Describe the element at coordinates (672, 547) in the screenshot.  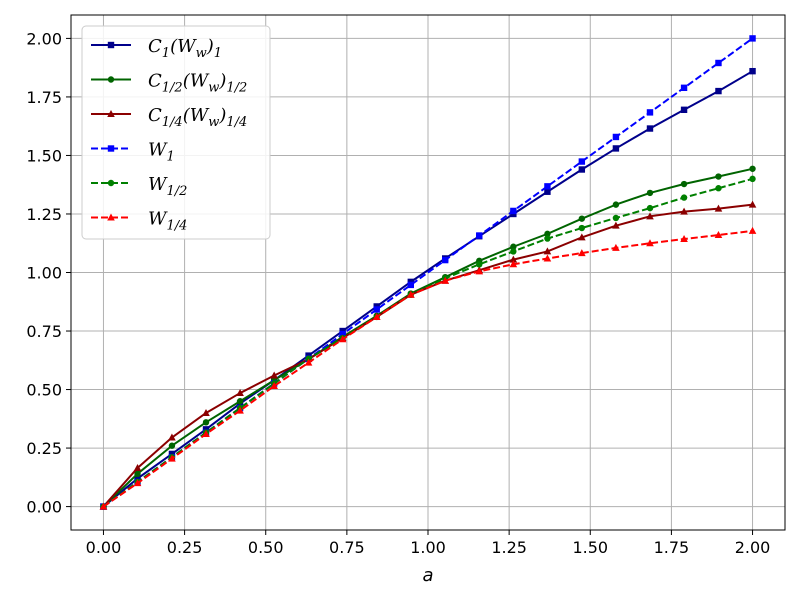
I see `x-tick-label: 1.75` at that location.